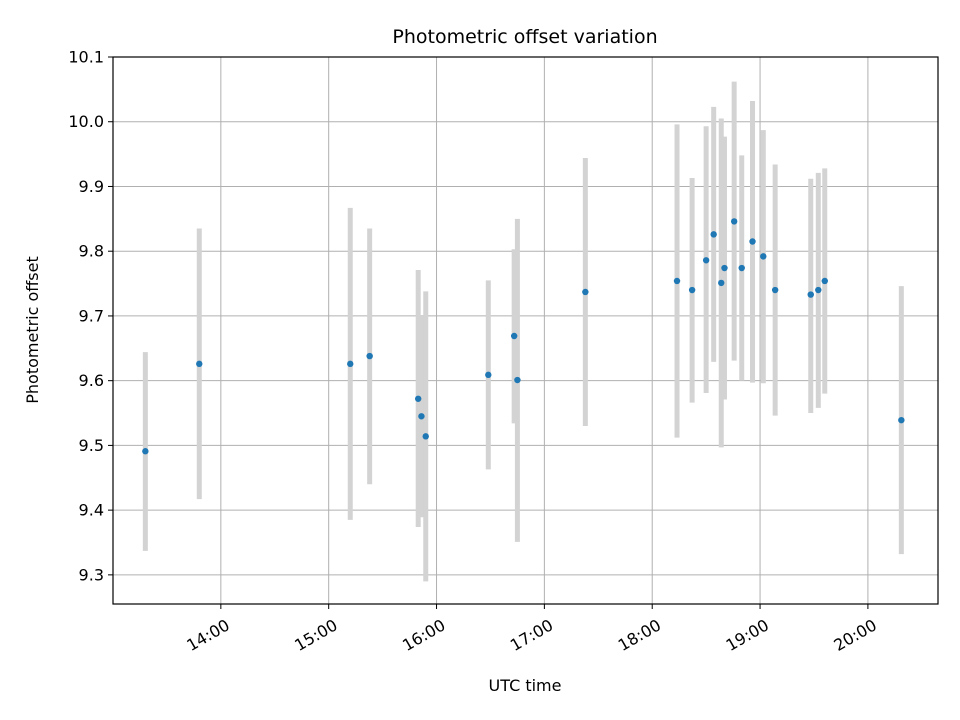 This screenshot has width=960, height=720. Describe the element at coordinates (91, 445) in the screenshot. I see `y-tick-label: 9.5` at that location.